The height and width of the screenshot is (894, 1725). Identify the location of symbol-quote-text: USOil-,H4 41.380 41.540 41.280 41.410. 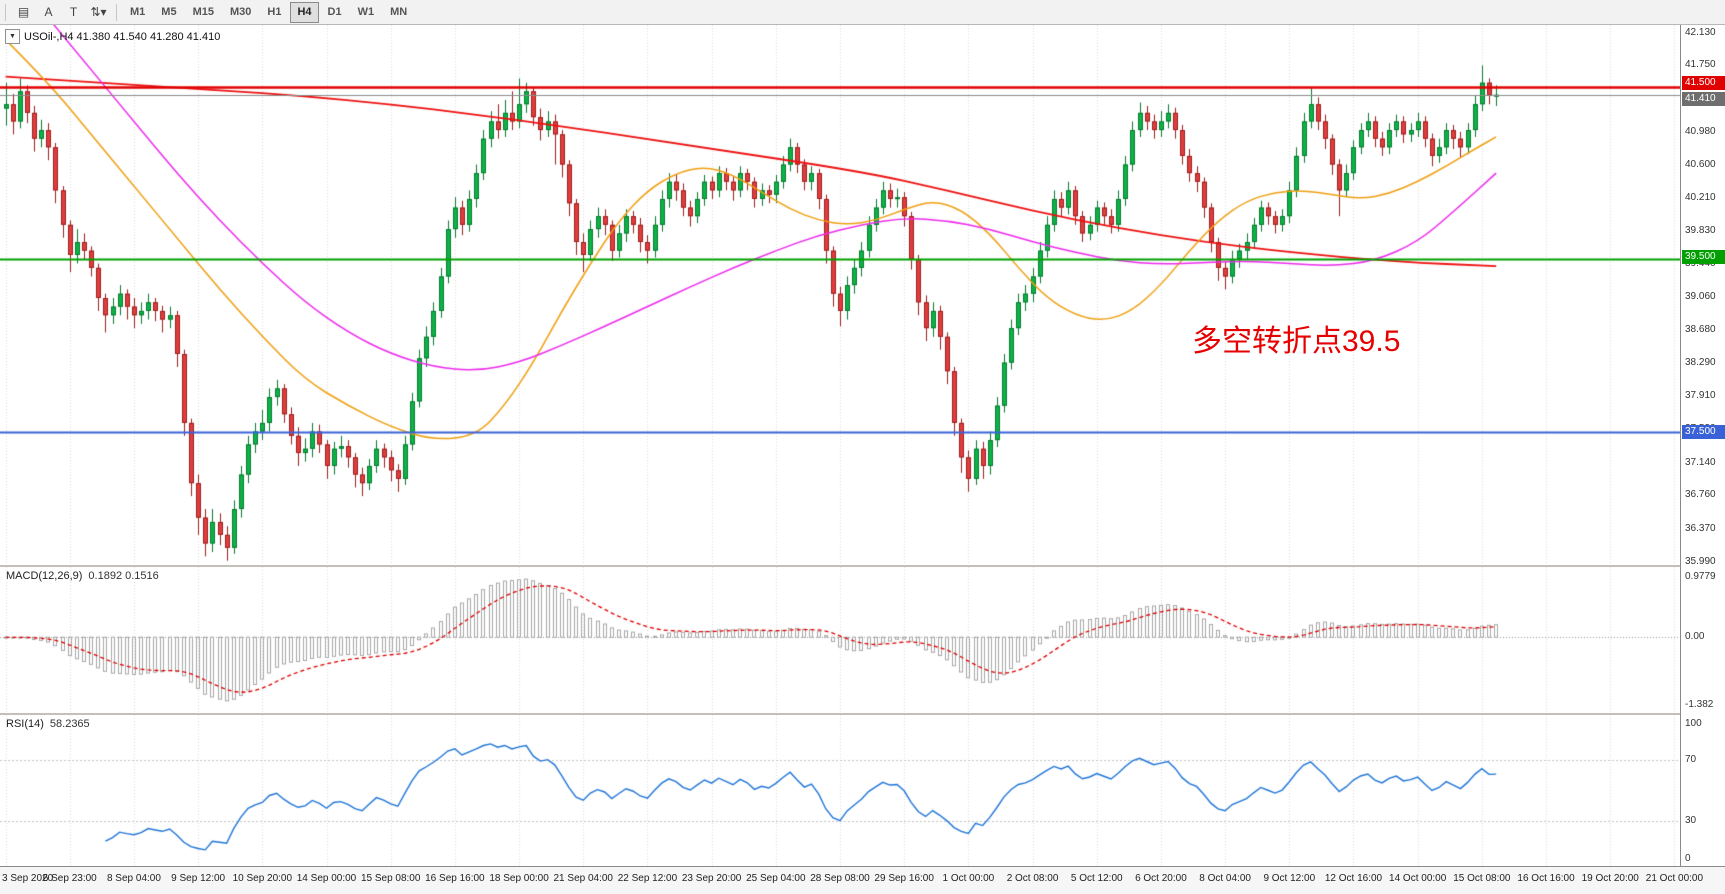
(122, 36).